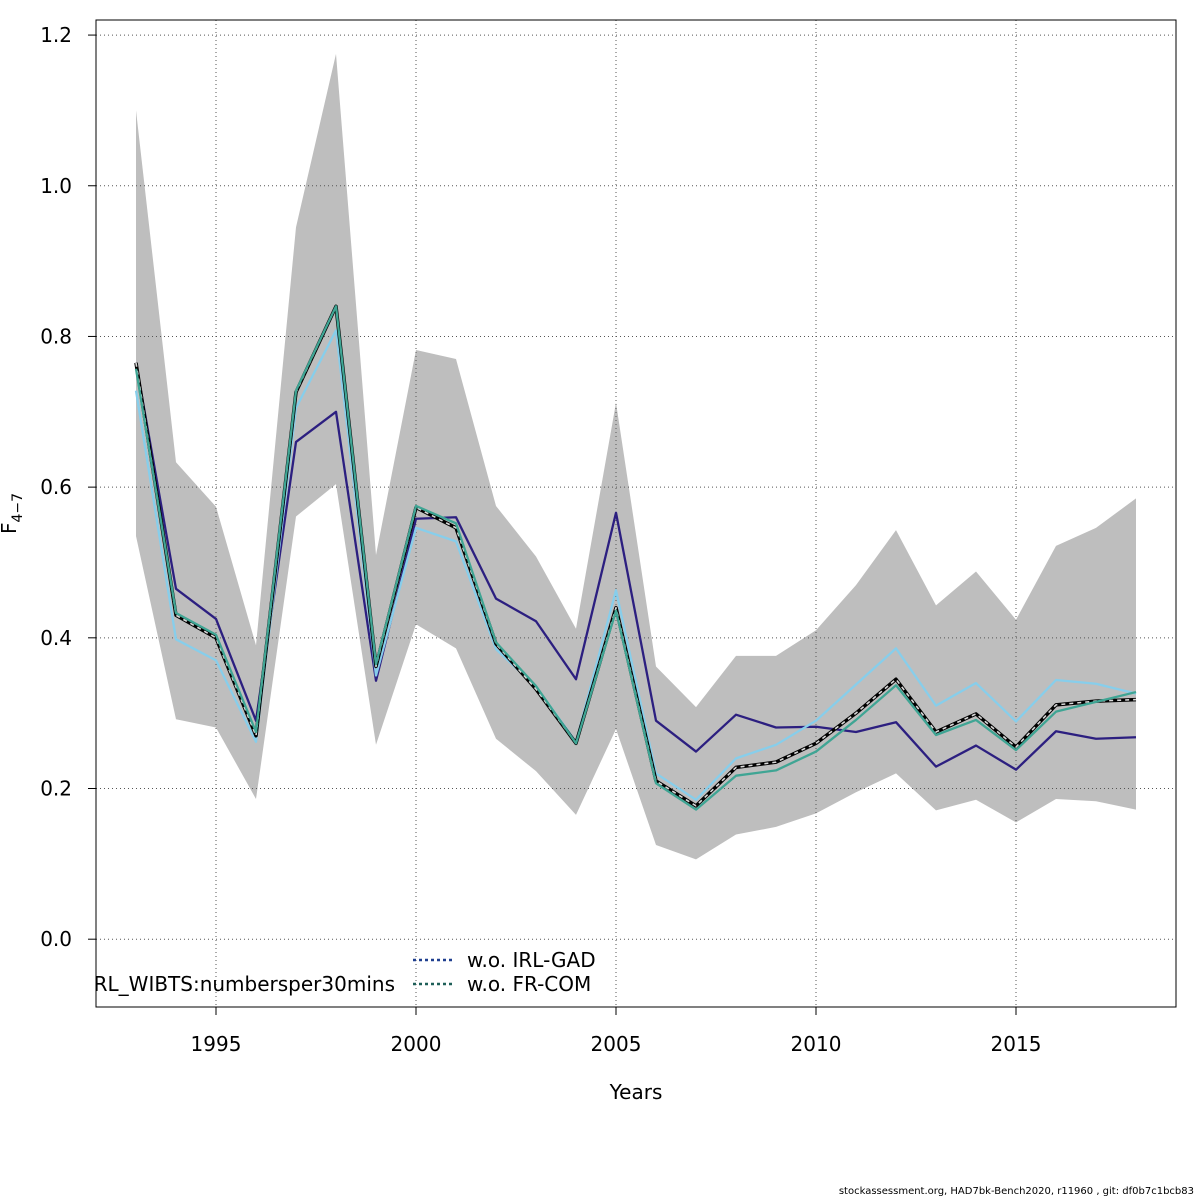  Describe the element at coordinates (244, 984) in the screenshot. I see `legend-left-label: RL_WIBTS:numbersper30mins` at that location.